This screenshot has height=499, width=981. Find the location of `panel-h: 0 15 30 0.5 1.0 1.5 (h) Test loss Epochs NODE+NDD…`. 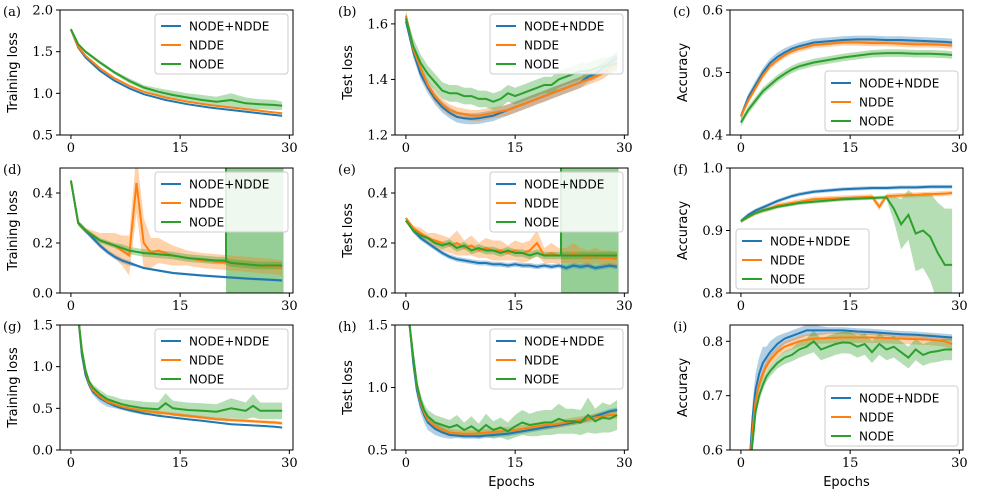

panel-h: 0 15 30 0.5 1.0 1.5 (h) Test loss Epochs NODE+NDD… is located at coordinates (485, 405).